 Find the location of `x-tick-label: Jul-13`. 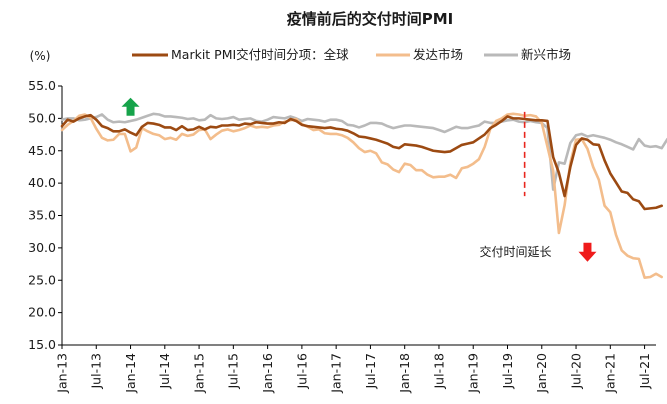

x-tick-label: Jul-13 is located at coordinates (96, 371).